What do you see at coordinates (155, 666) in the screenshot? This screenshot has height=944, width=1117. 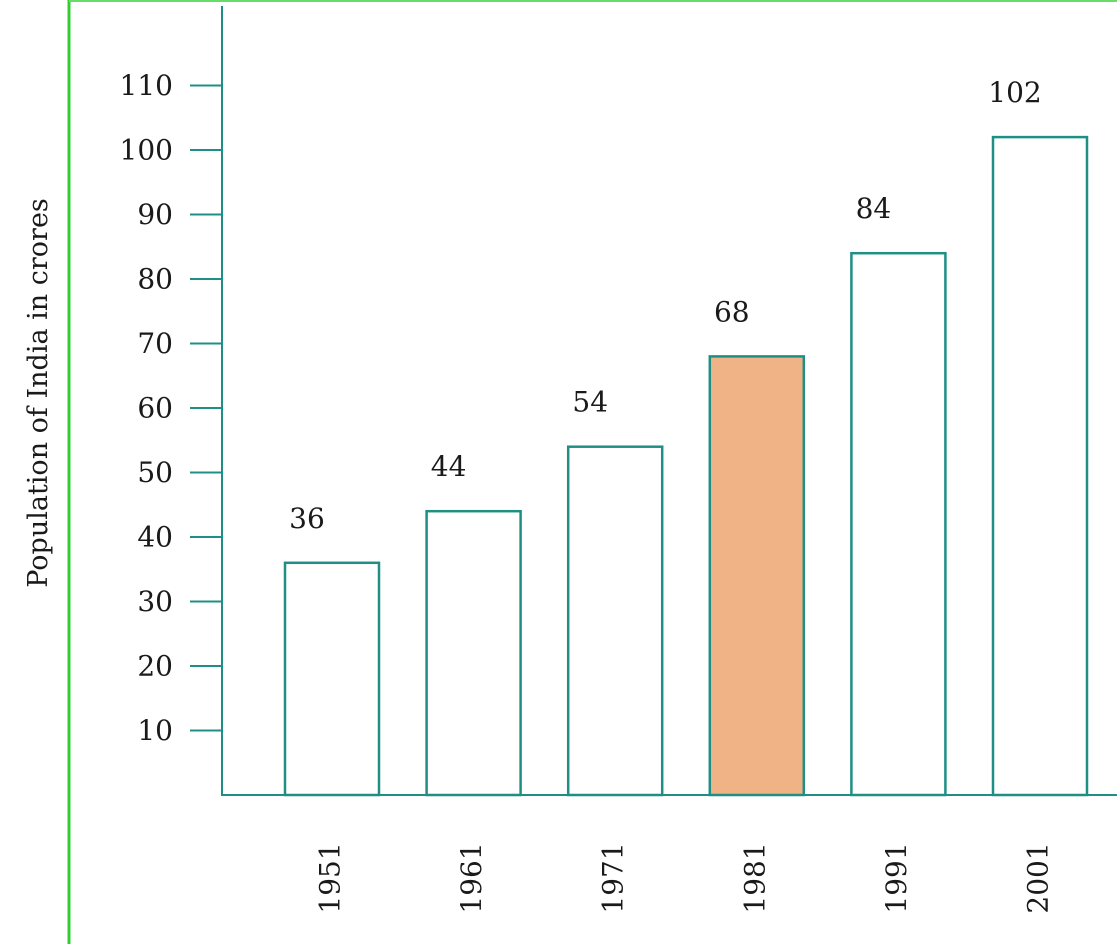 I see `y-tick-label: 20` at bounding box center [155, 666].